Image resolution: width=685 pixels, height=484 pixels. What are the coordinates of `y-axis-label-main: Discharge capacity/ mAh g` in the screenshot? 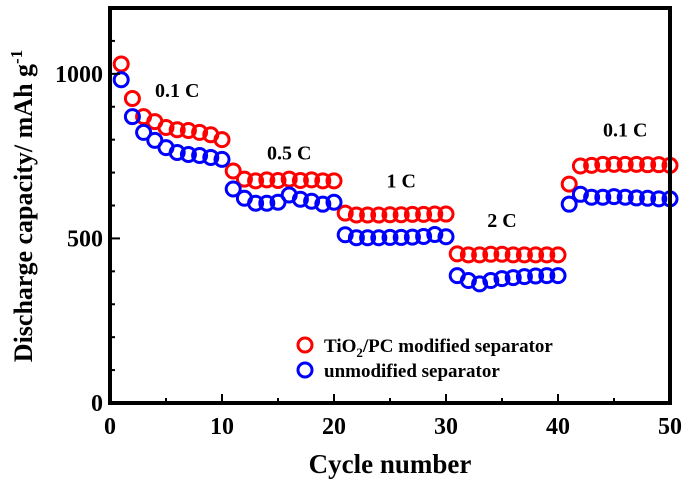 It's located at (23, 213).